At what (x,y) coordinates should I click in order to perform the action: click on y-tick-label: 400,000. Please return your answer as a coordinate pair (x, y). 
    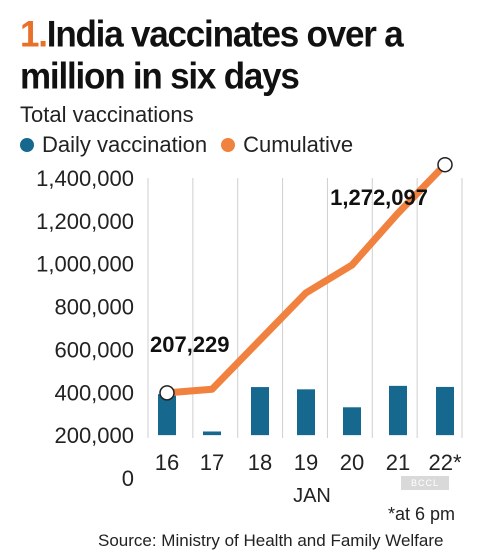
    Looking at the image, I should click on (94, 392).